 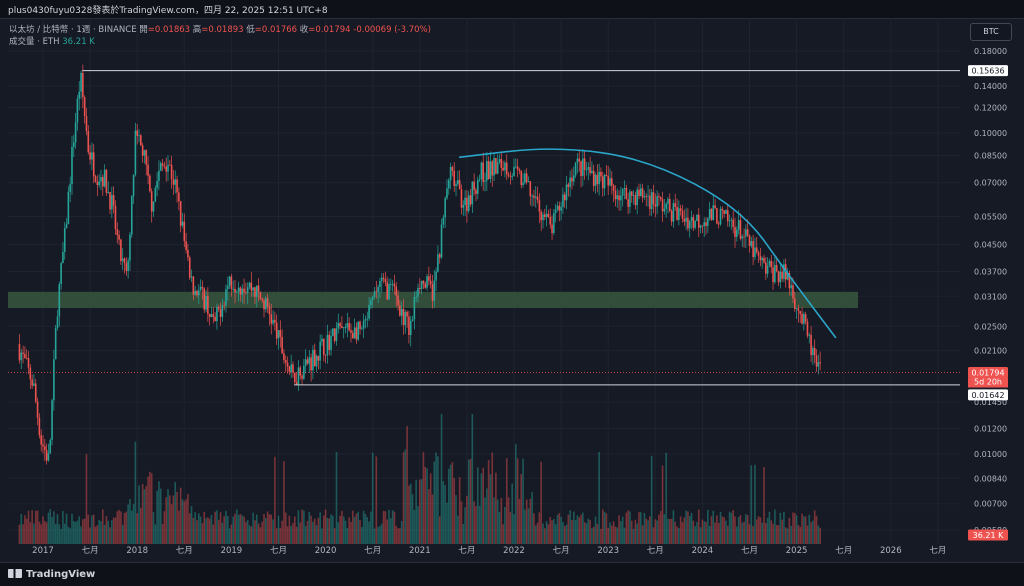 What do you see at coordinates (51, 574) in the screenshot?
I see `tradingview-logo: TradingView` at bounding box center [51, 574].